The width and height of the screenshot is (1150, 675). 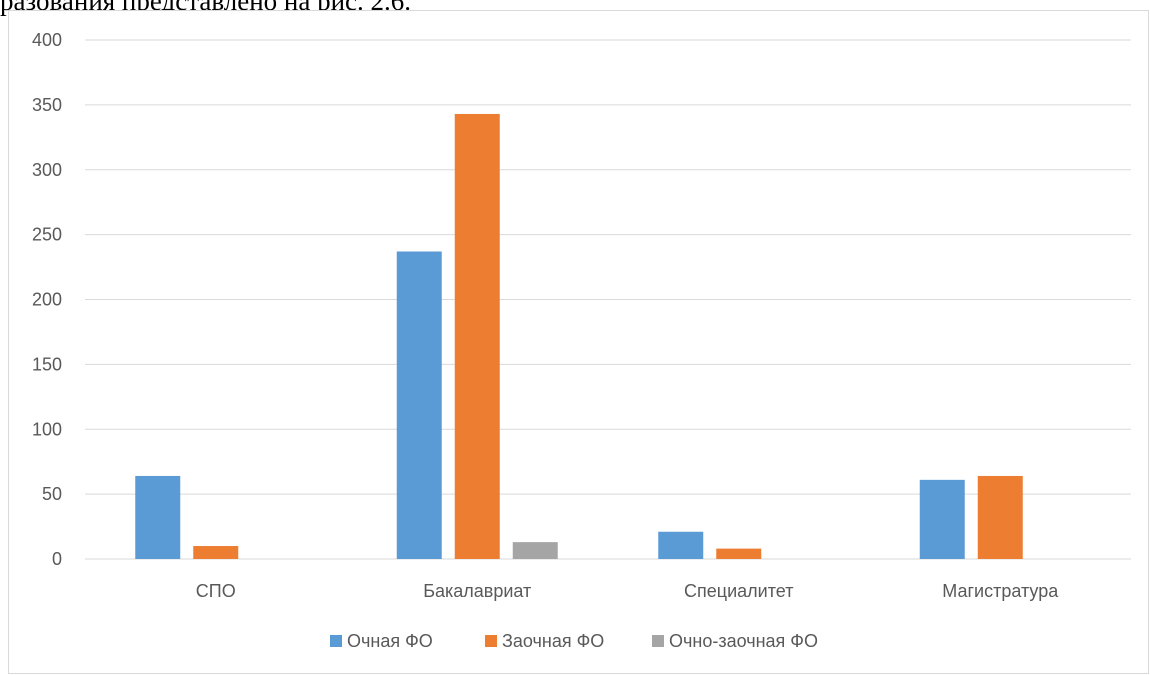 I want to click on x-axis-ticks: СПО Бакалавриат Специалитет Магистратура, so click(x=627, y=591).